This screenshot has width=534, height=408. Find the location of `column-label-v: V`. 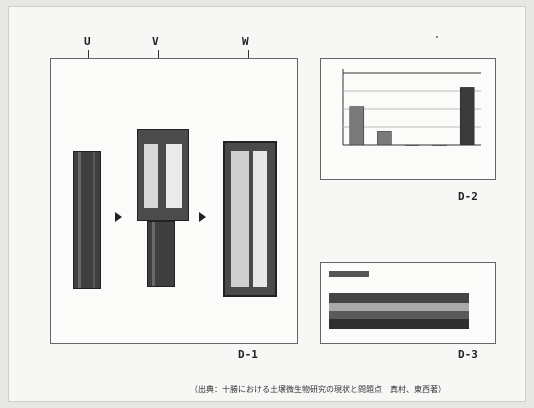

column-label-v: V is located at coordinates (155, 41).